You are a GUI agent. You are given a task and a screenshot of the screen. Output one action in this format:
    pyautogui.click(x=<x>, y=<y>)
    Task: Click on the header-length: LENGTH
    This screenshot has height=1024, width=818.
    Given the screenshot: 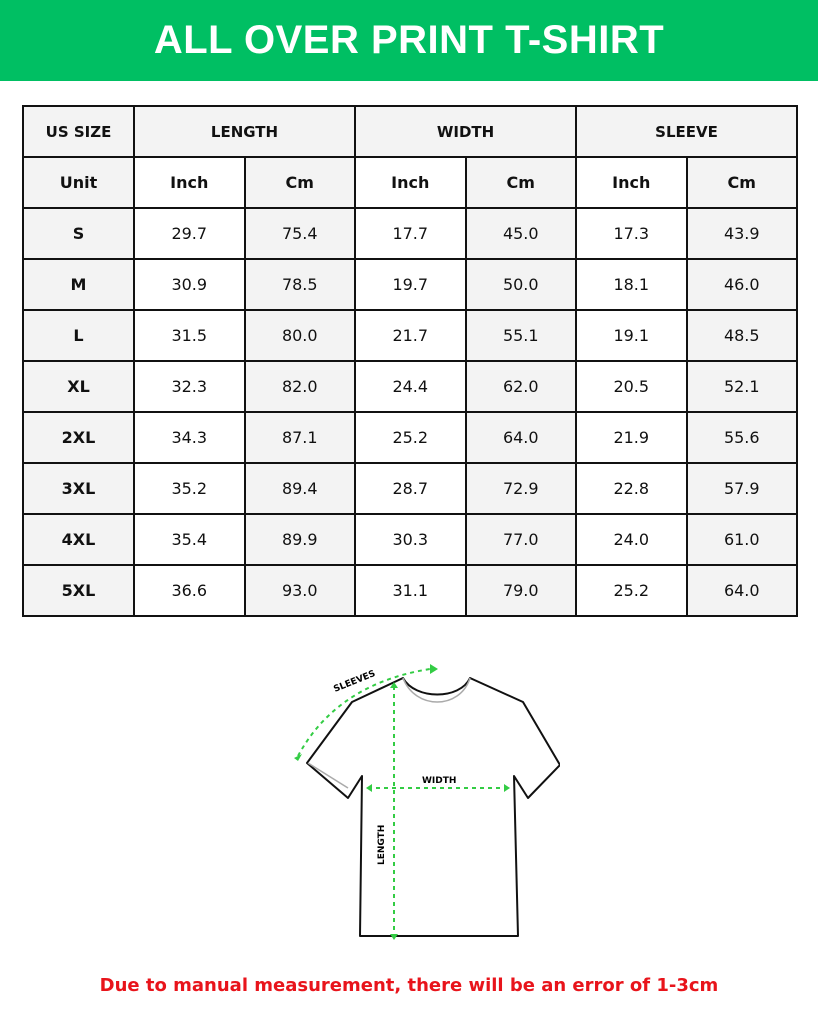 What is the action you would take?
    pyautogui.click(x=244, y=131)
    